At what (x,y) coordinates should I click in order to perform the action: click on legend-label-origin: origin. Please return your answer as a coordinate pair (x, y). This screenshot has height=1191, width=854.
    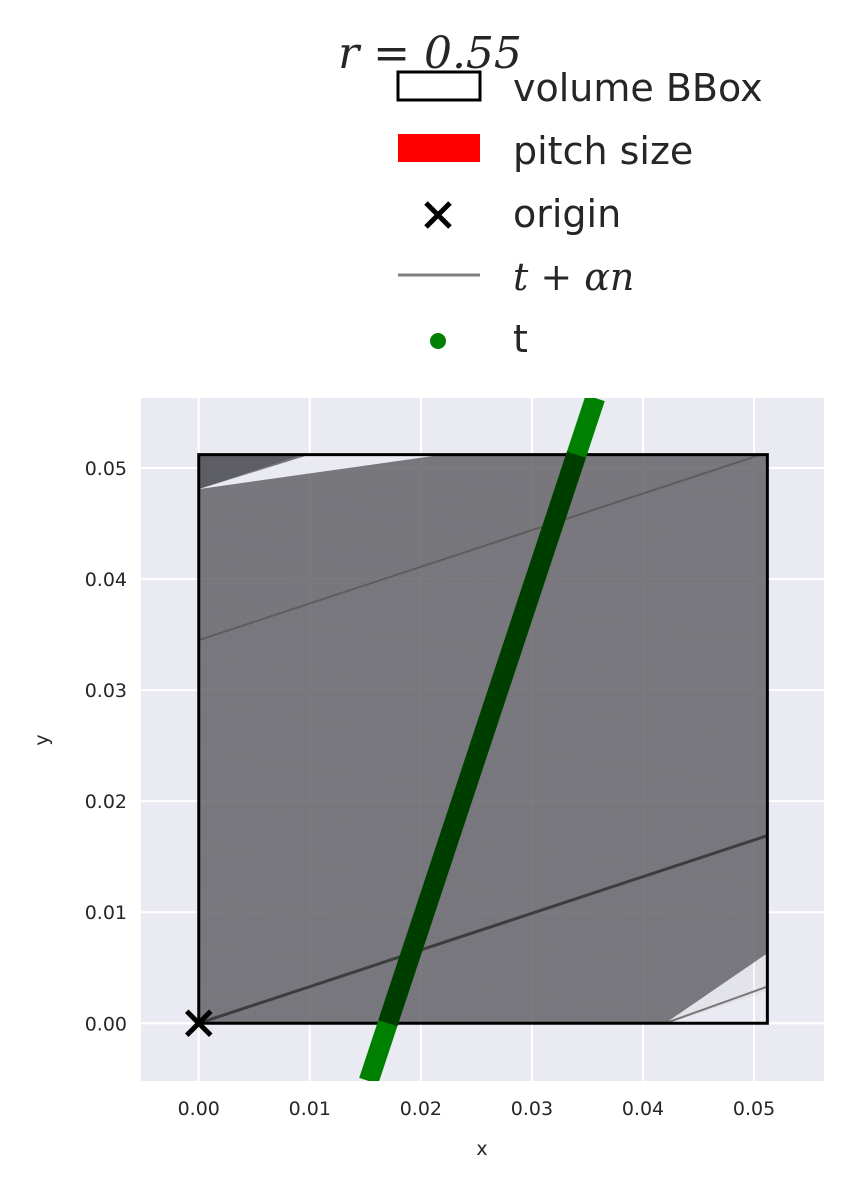
    Looking at the image, I should click on (567, 214).